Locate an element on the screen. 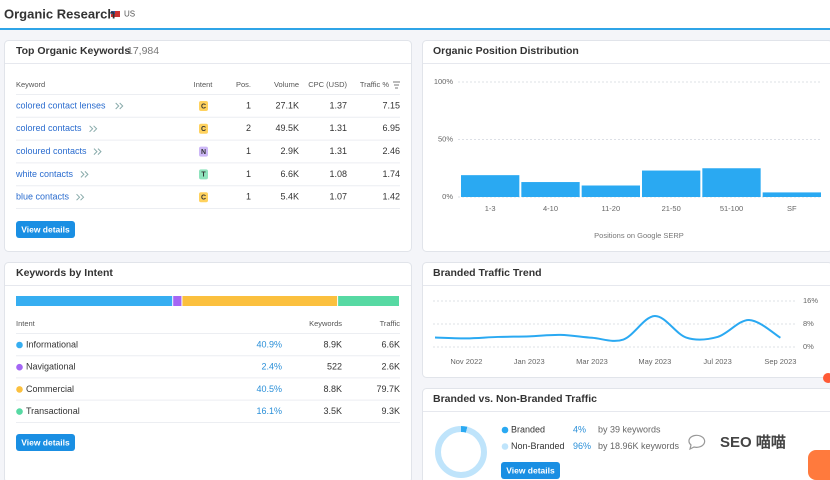  cell: 2.46 is located at coordinates (391, 151).